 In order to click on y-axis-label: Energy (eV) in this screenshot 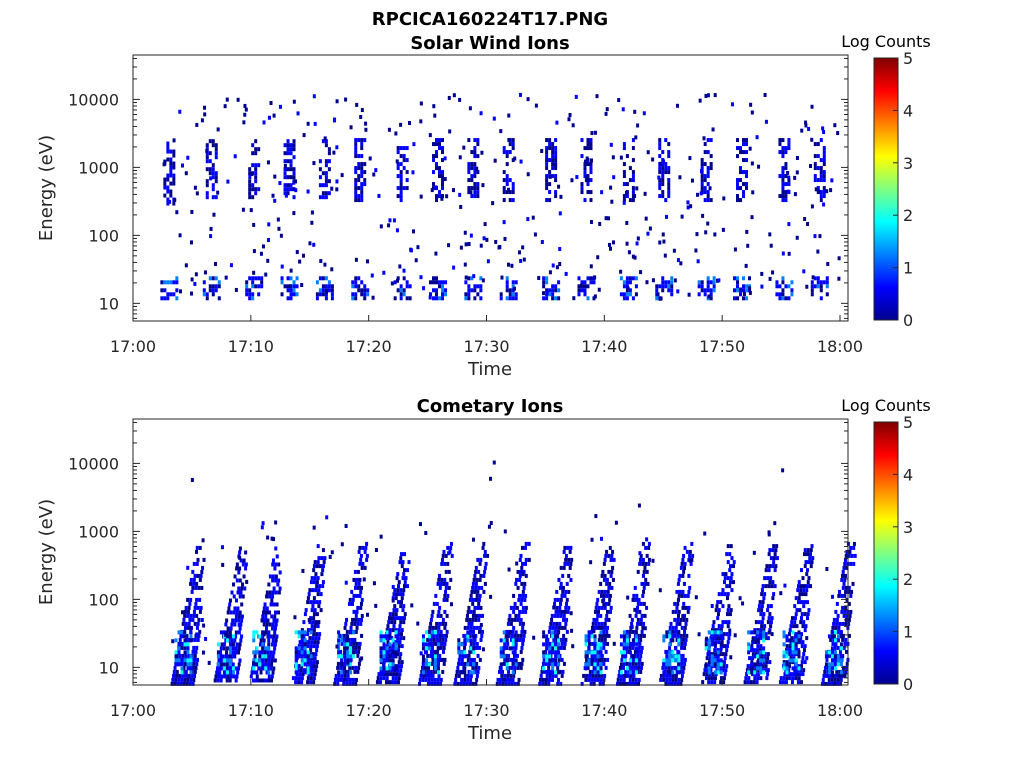, I will do `click(46, 552)`.